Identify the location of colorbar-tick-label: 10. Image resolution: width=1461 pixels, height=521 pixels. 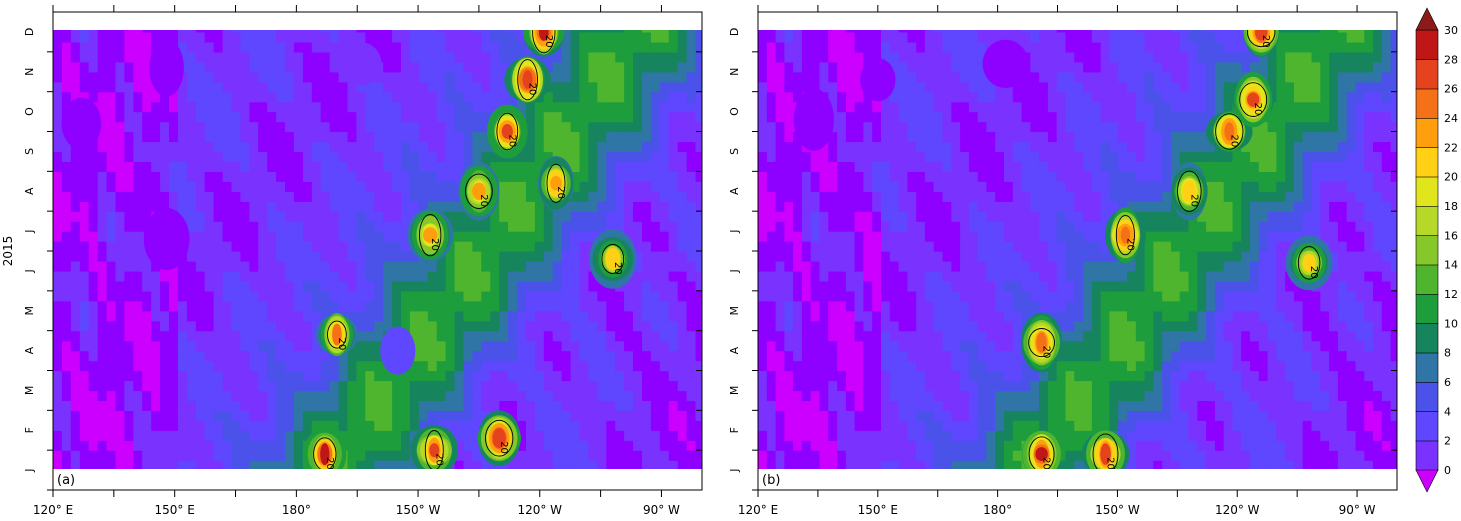
(1451, 323).